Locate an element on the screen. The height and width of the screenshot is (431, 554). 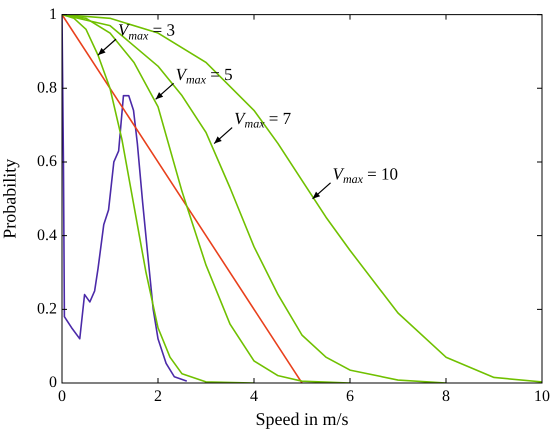
x-tick-label: 10 is located at coordinates (542, 396).